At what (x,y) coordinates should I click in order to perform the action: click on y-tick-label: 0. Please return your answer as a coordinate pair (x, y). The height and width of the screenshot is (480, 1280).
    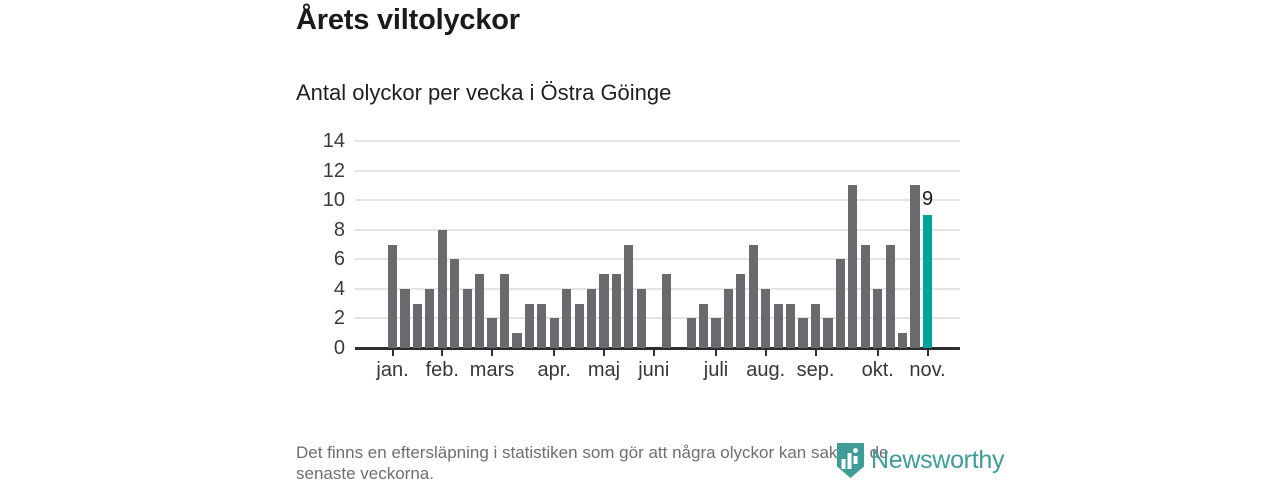
    Looking at the image, I should click on (339, 348).